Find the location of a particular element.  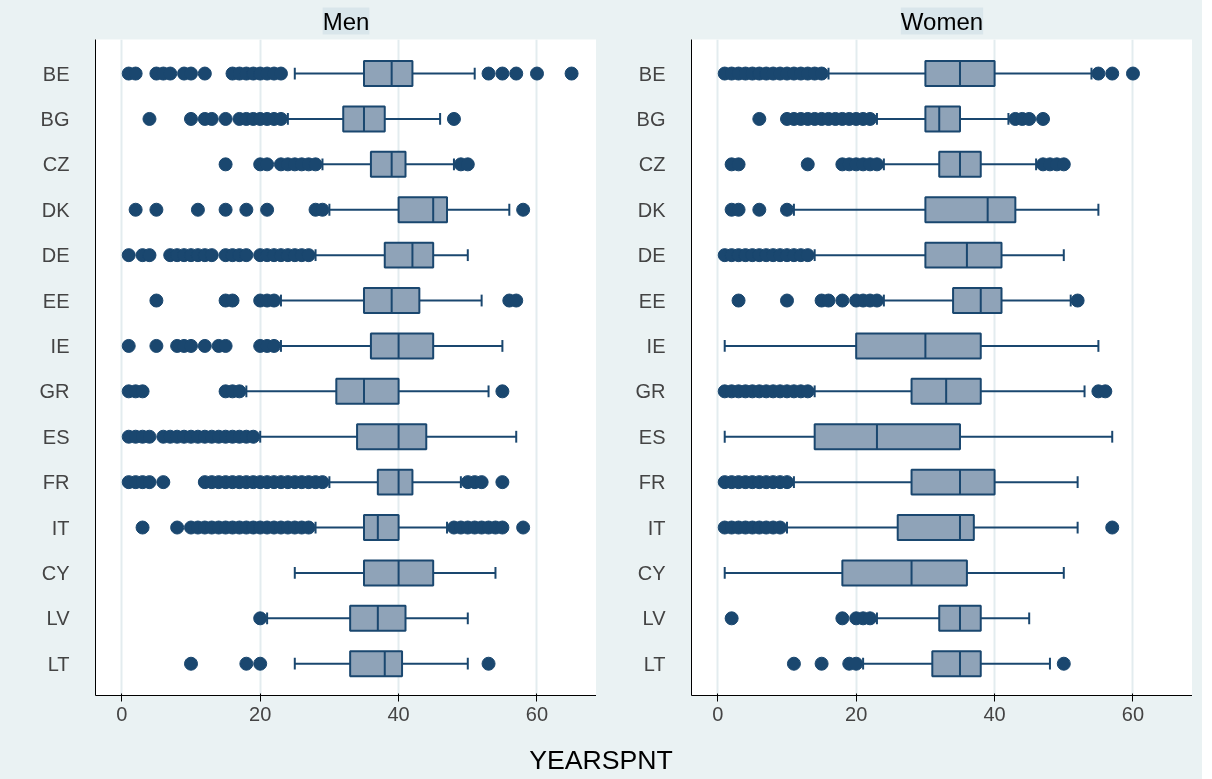

x-axis-title: YEARSPNT is located at coordinates (601, 760).